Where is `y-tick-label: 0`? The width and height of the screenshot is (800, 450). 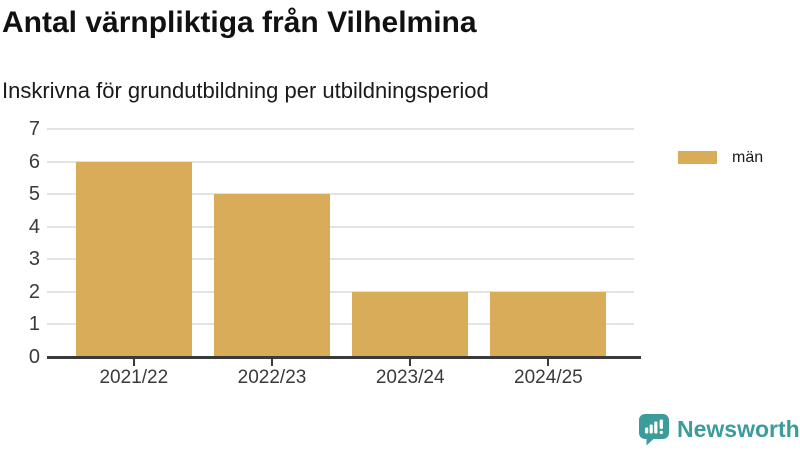 y-tick-label: 0 is located at coordinates (34, 357).